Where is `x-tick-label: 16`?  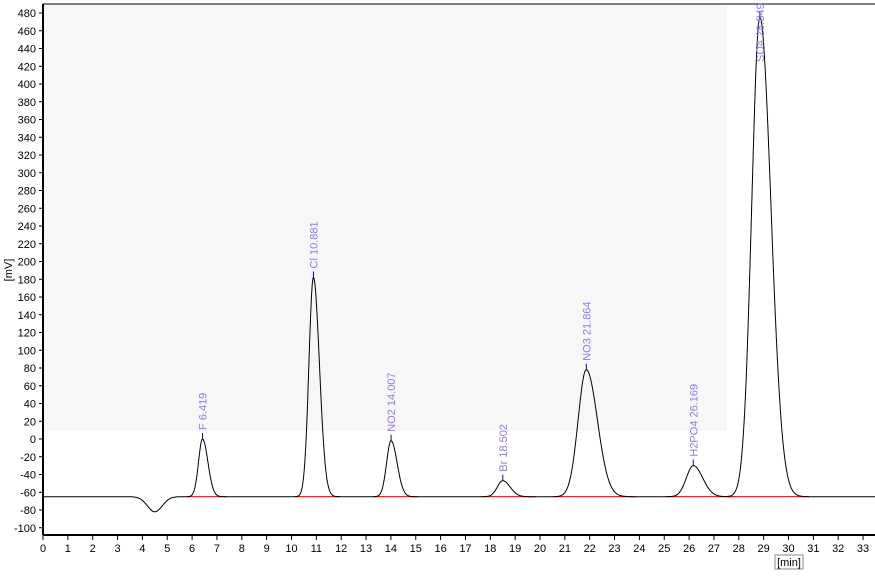
x-tick-label: 16 is located at coordinates (440, 549).